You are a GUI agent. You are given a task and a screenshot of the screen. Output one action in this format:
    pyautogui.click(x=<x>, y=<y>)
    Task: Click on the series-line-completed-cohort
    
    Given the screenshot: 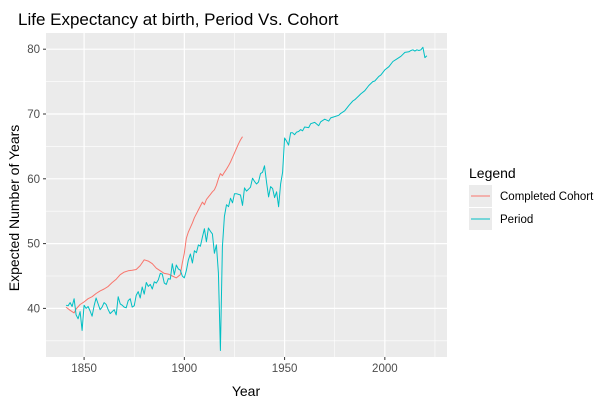 What is the action you would take?
    pyautogui.click(x=154, y=225)
    